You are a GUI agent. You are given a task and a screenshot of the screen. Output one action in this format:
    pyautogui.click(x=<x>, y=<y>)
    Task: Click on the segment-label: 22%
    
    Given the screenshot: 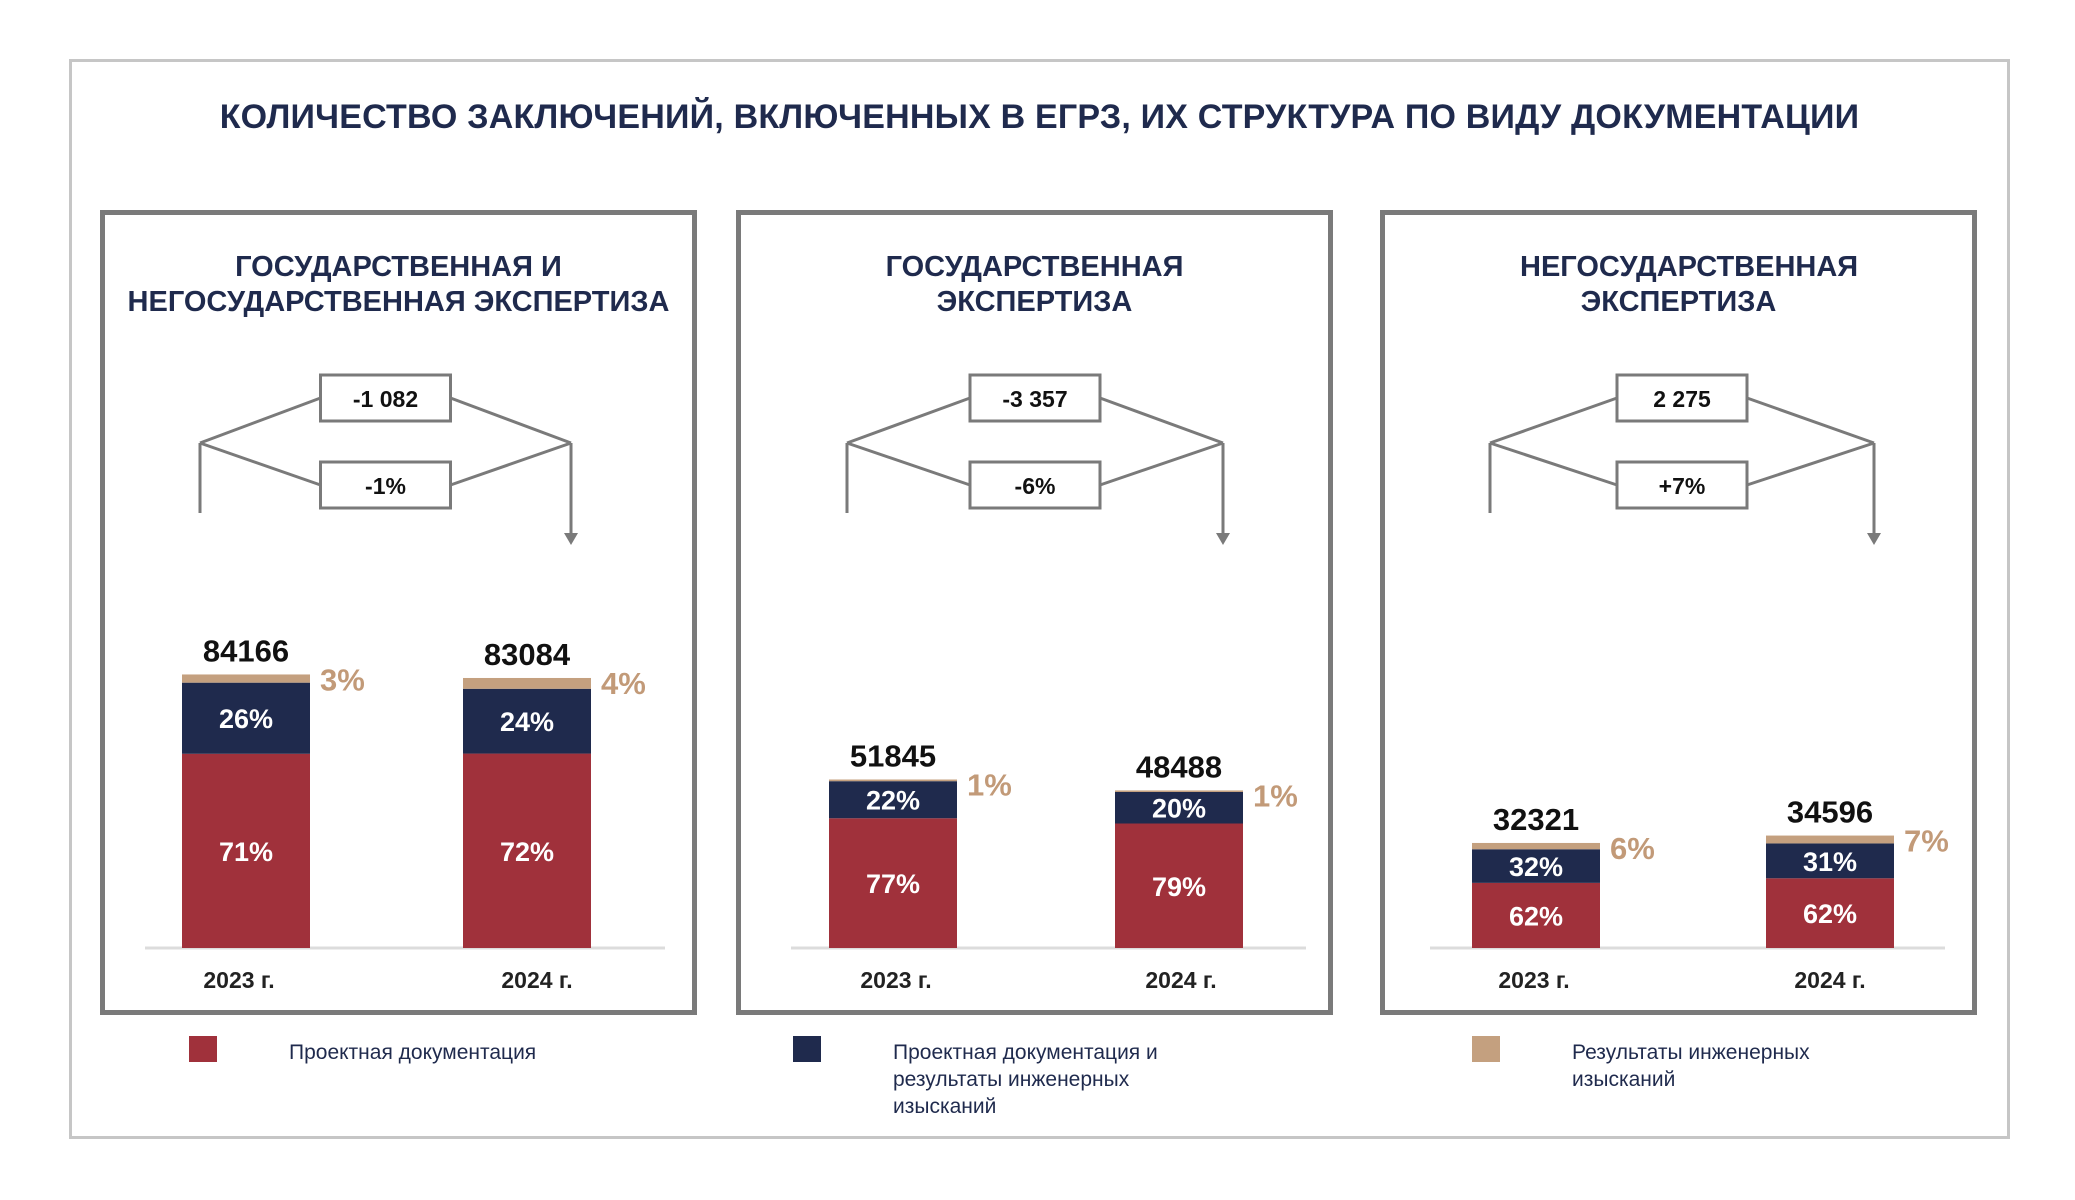 What is the action you would take?
    pyautogui.click(x=893, y=801)
    